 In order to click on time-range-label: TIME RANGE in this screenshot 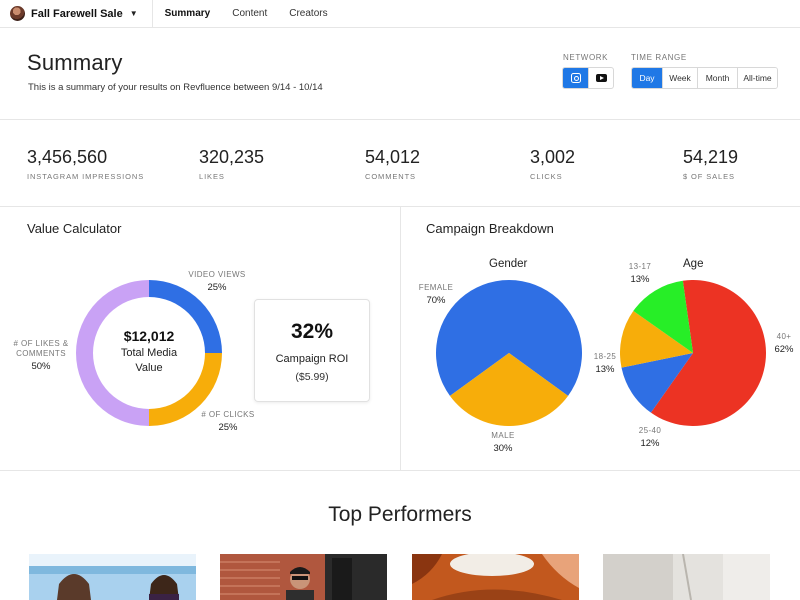, I will do `click(659, 57)`.